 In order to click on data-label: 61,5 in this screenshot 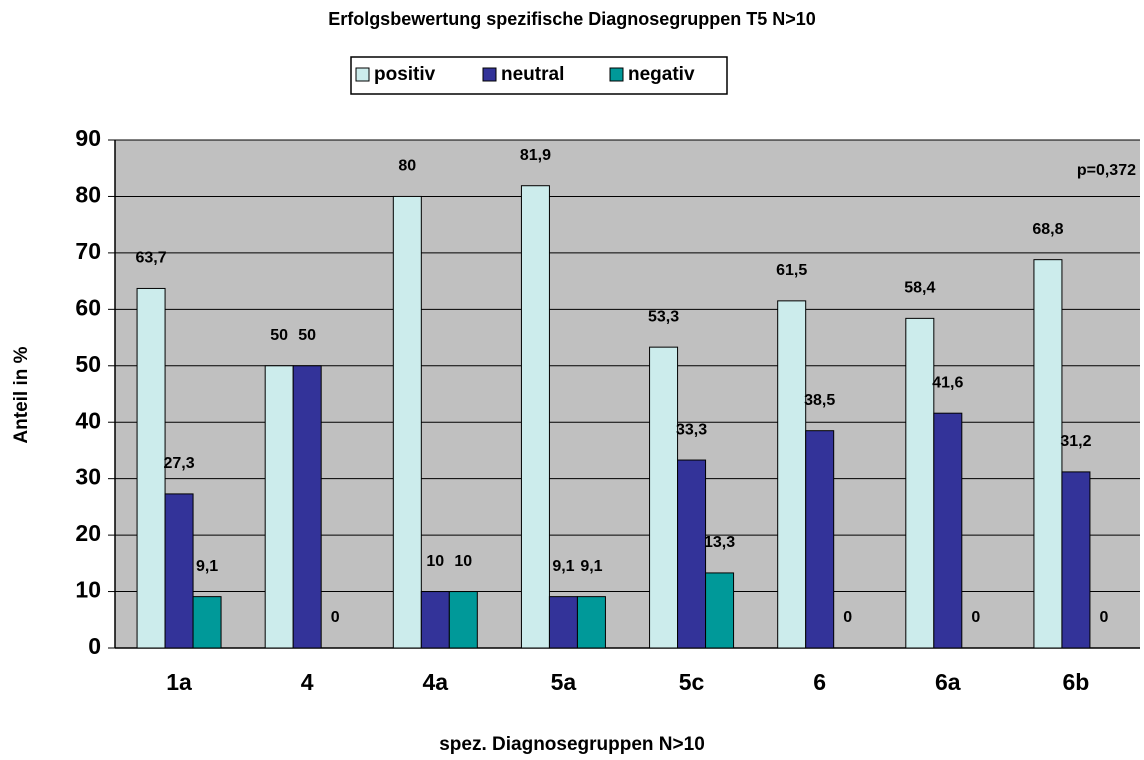, I will do `click(791, 270)`.